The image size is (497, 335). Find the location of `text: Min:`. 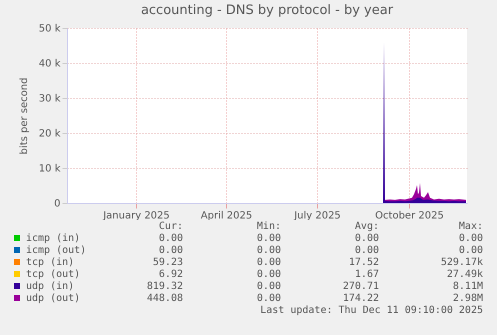

text: Min: is located at coordinates (268, 227).